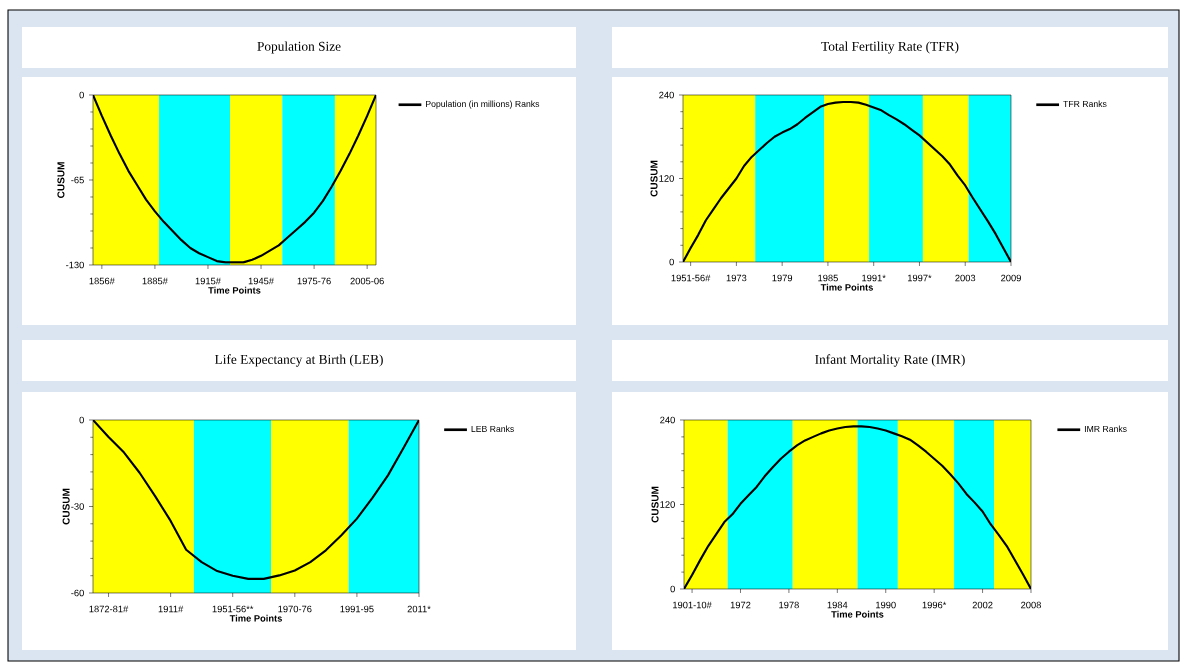  What do you see at coordinates (1031, 605) in the screenshot?
I see `x-tick-label: 2008` at bounding box center [1031, 605].